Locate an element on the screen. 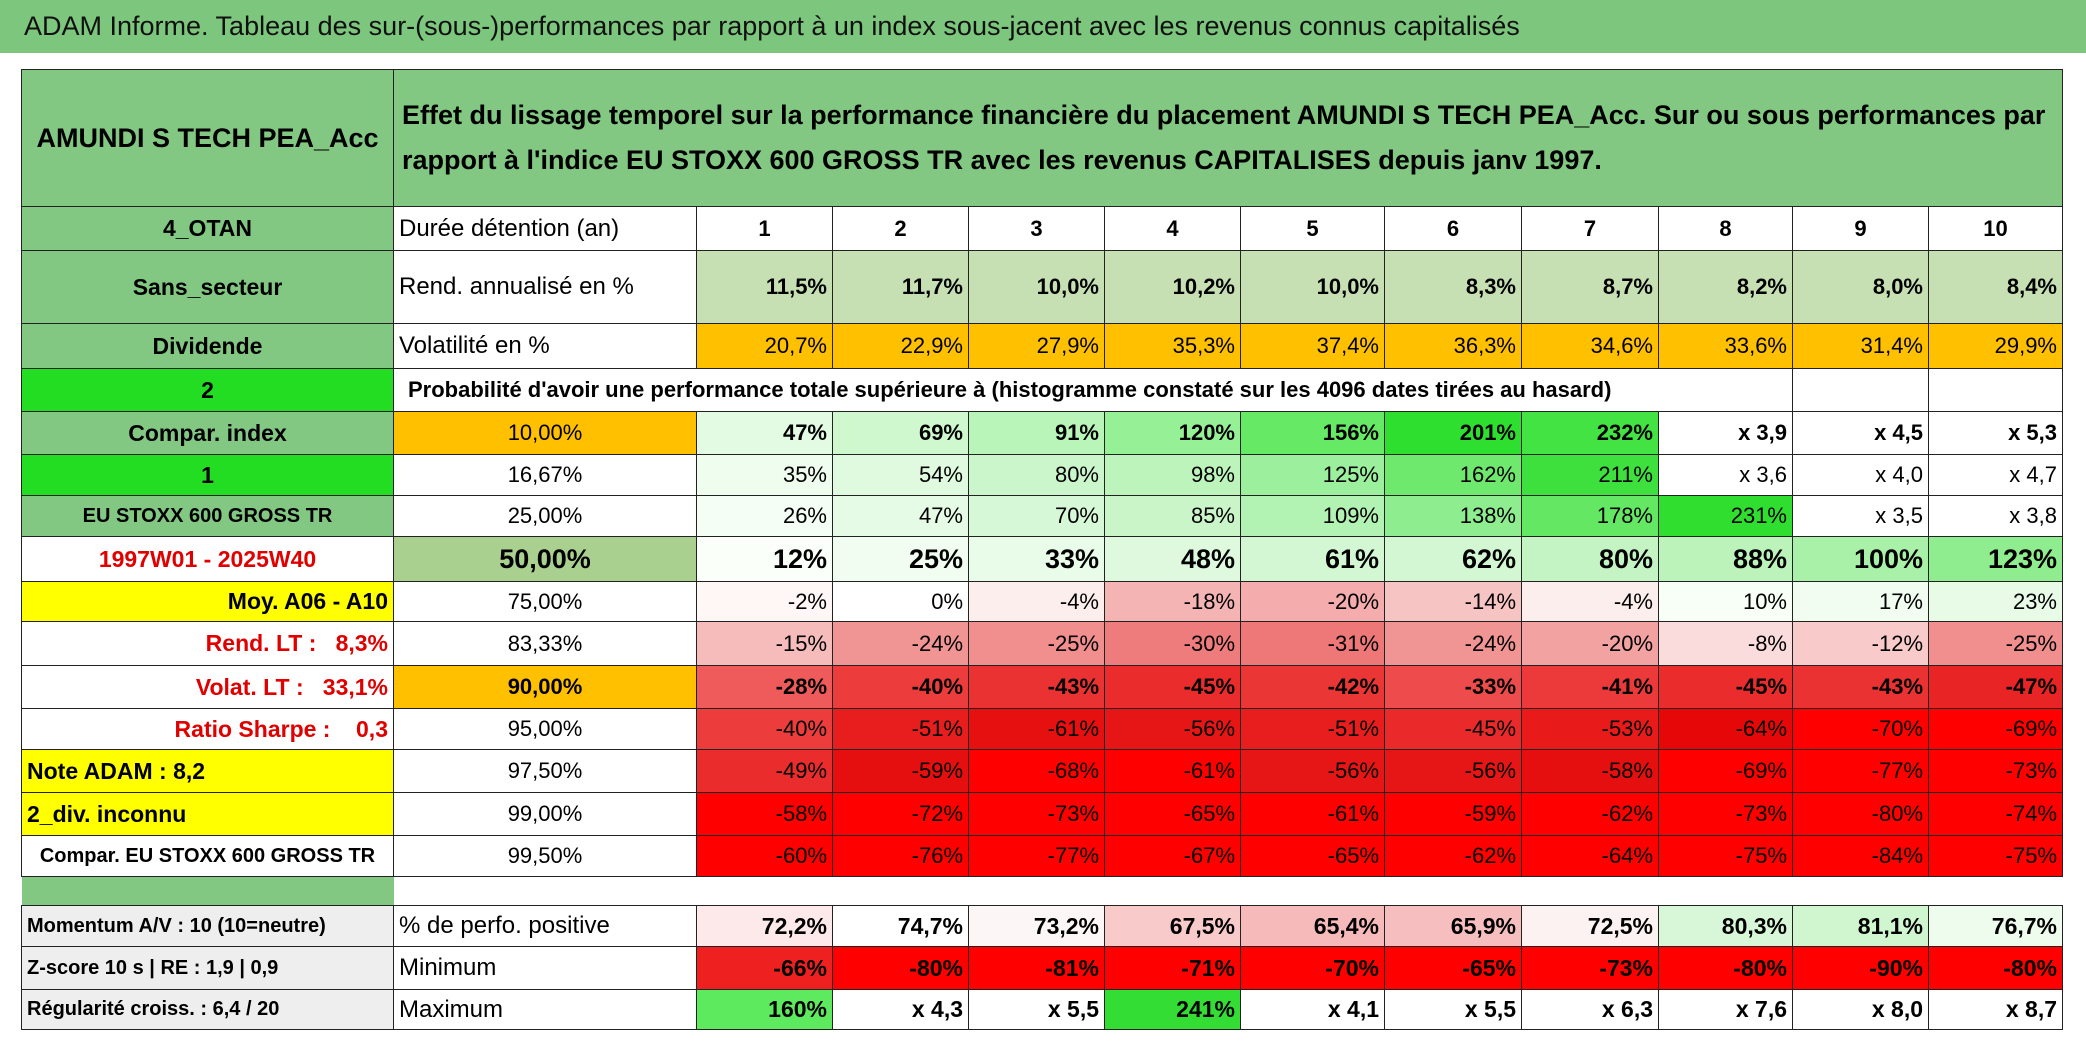  row-label: Z-score 10 s | RE : 1,9 | 0,9 is located at coordinates (207, 968).